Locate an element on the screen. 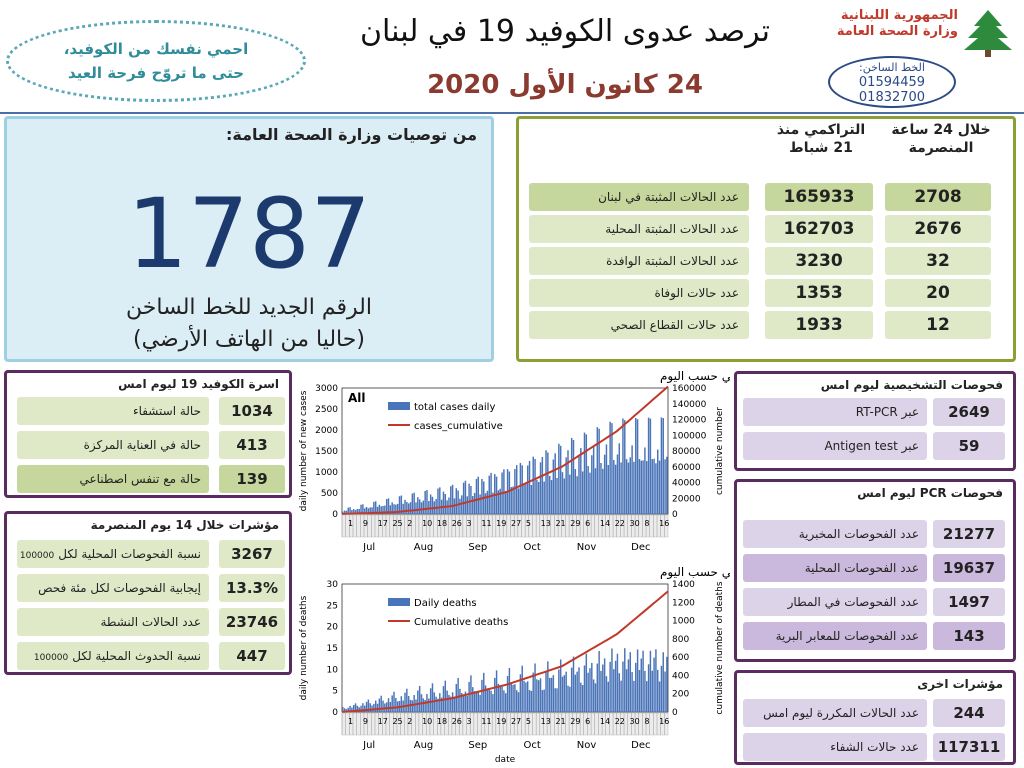 Image resolution: width=1024 pixels, height=768 pixels. pcr-row-label: عدد الفحوصات في المطار is located at coordinates (835, 602).